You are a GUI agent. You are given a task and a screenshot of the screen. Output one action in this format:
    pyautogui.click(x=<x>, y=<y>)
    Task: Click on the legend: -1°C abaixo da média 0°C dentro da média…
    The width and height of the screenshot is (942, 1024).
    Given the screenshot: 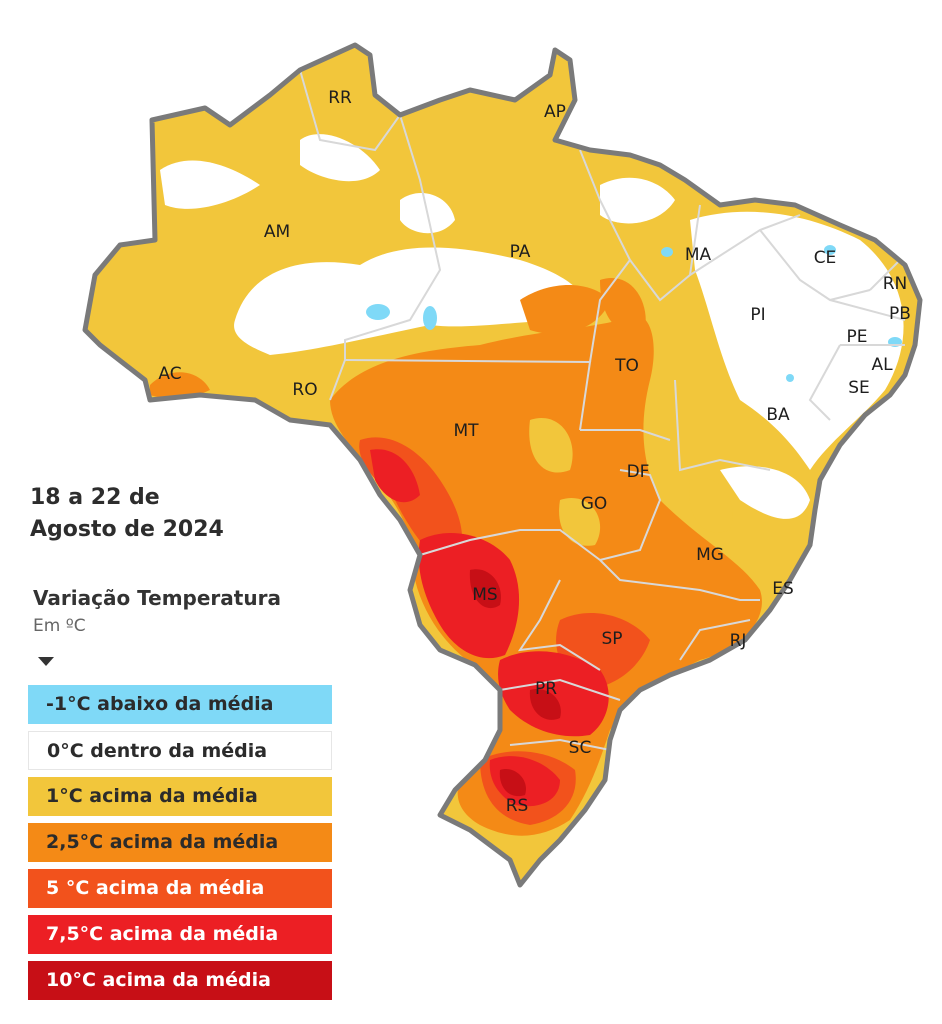 What is the action you would take?
    pyautogui.click(x=180, y=846)
    